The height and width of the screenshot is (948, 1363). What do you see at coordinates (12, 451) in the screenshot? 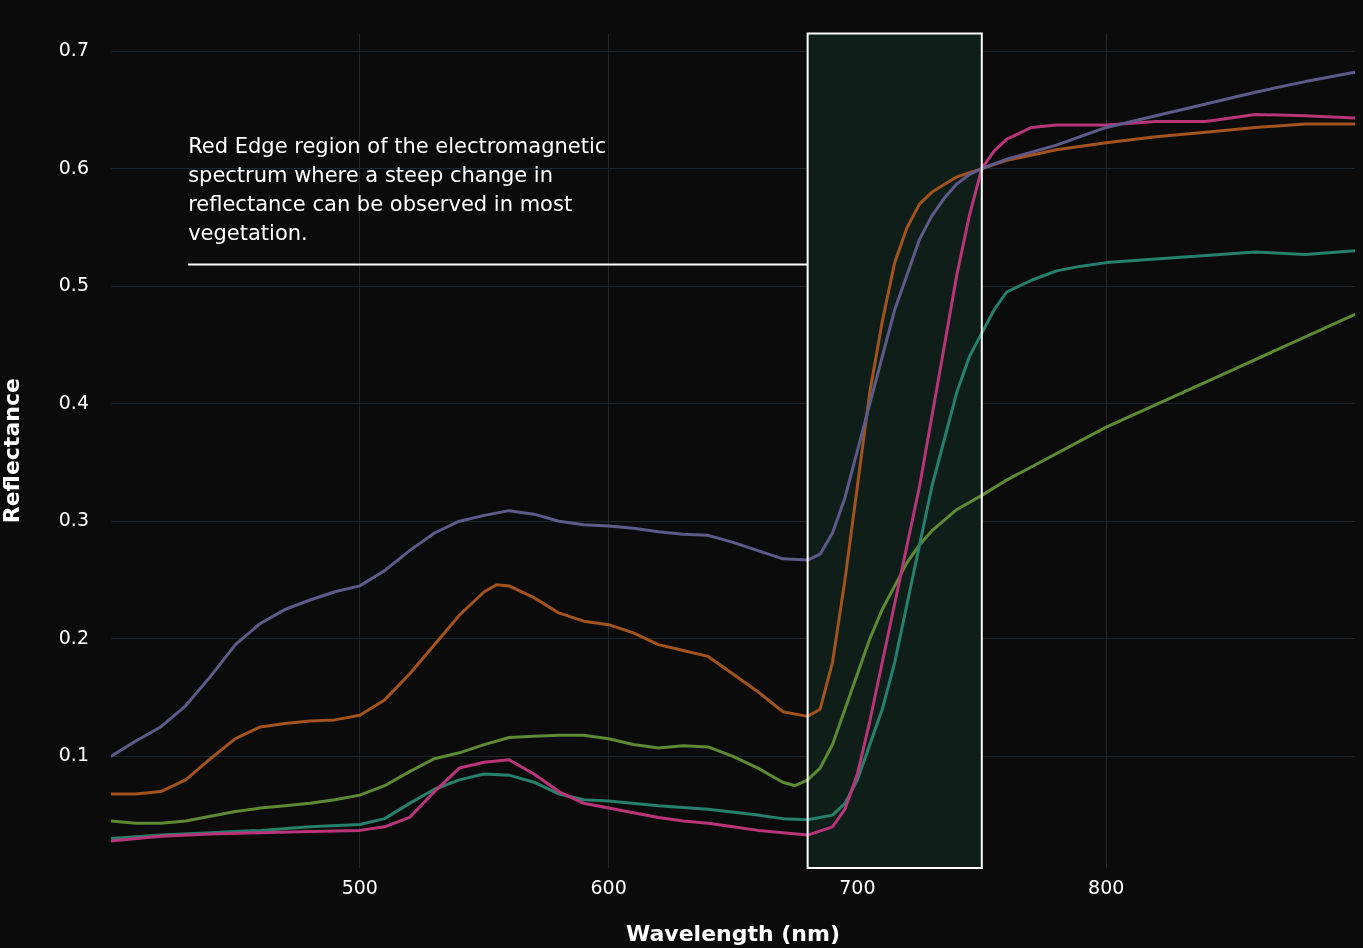
I see `y-axis-title: Reflectance` at bounding box center [12, 451].